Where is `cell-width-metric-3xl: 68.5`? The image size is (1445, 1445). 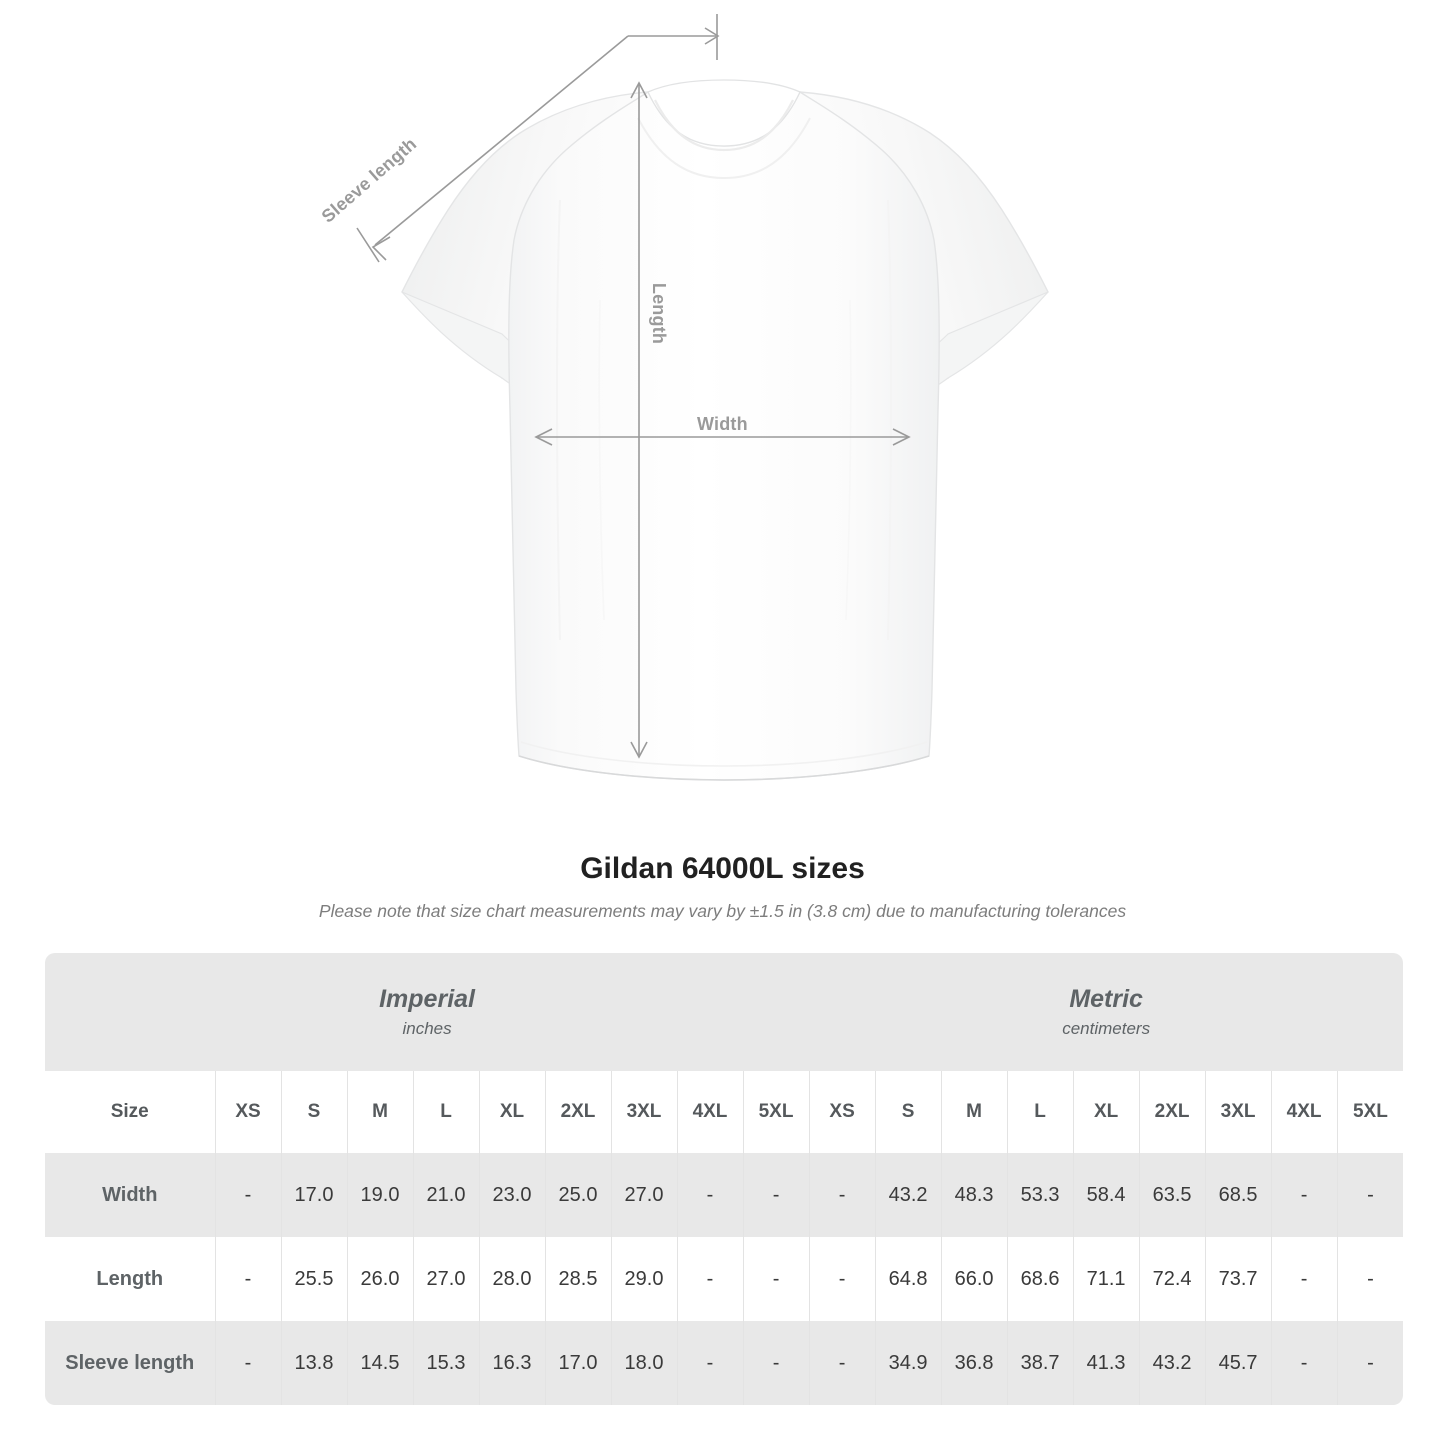
cell-width-metric-3xl: 68.5 is located at coordinates (1238, 1195).